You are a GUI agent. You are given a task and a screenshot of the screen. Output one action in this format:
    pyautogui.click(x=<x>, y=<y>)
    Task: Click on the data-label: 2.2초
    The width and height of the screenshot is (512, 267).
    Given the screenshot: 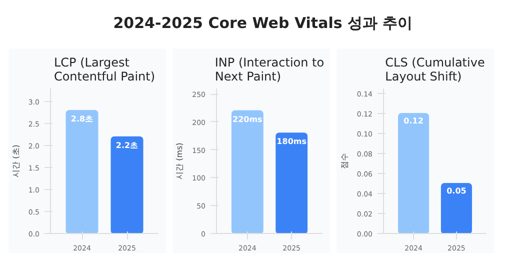 What is the action you would take?
    pyautogui.click(x=127, y=145)
    